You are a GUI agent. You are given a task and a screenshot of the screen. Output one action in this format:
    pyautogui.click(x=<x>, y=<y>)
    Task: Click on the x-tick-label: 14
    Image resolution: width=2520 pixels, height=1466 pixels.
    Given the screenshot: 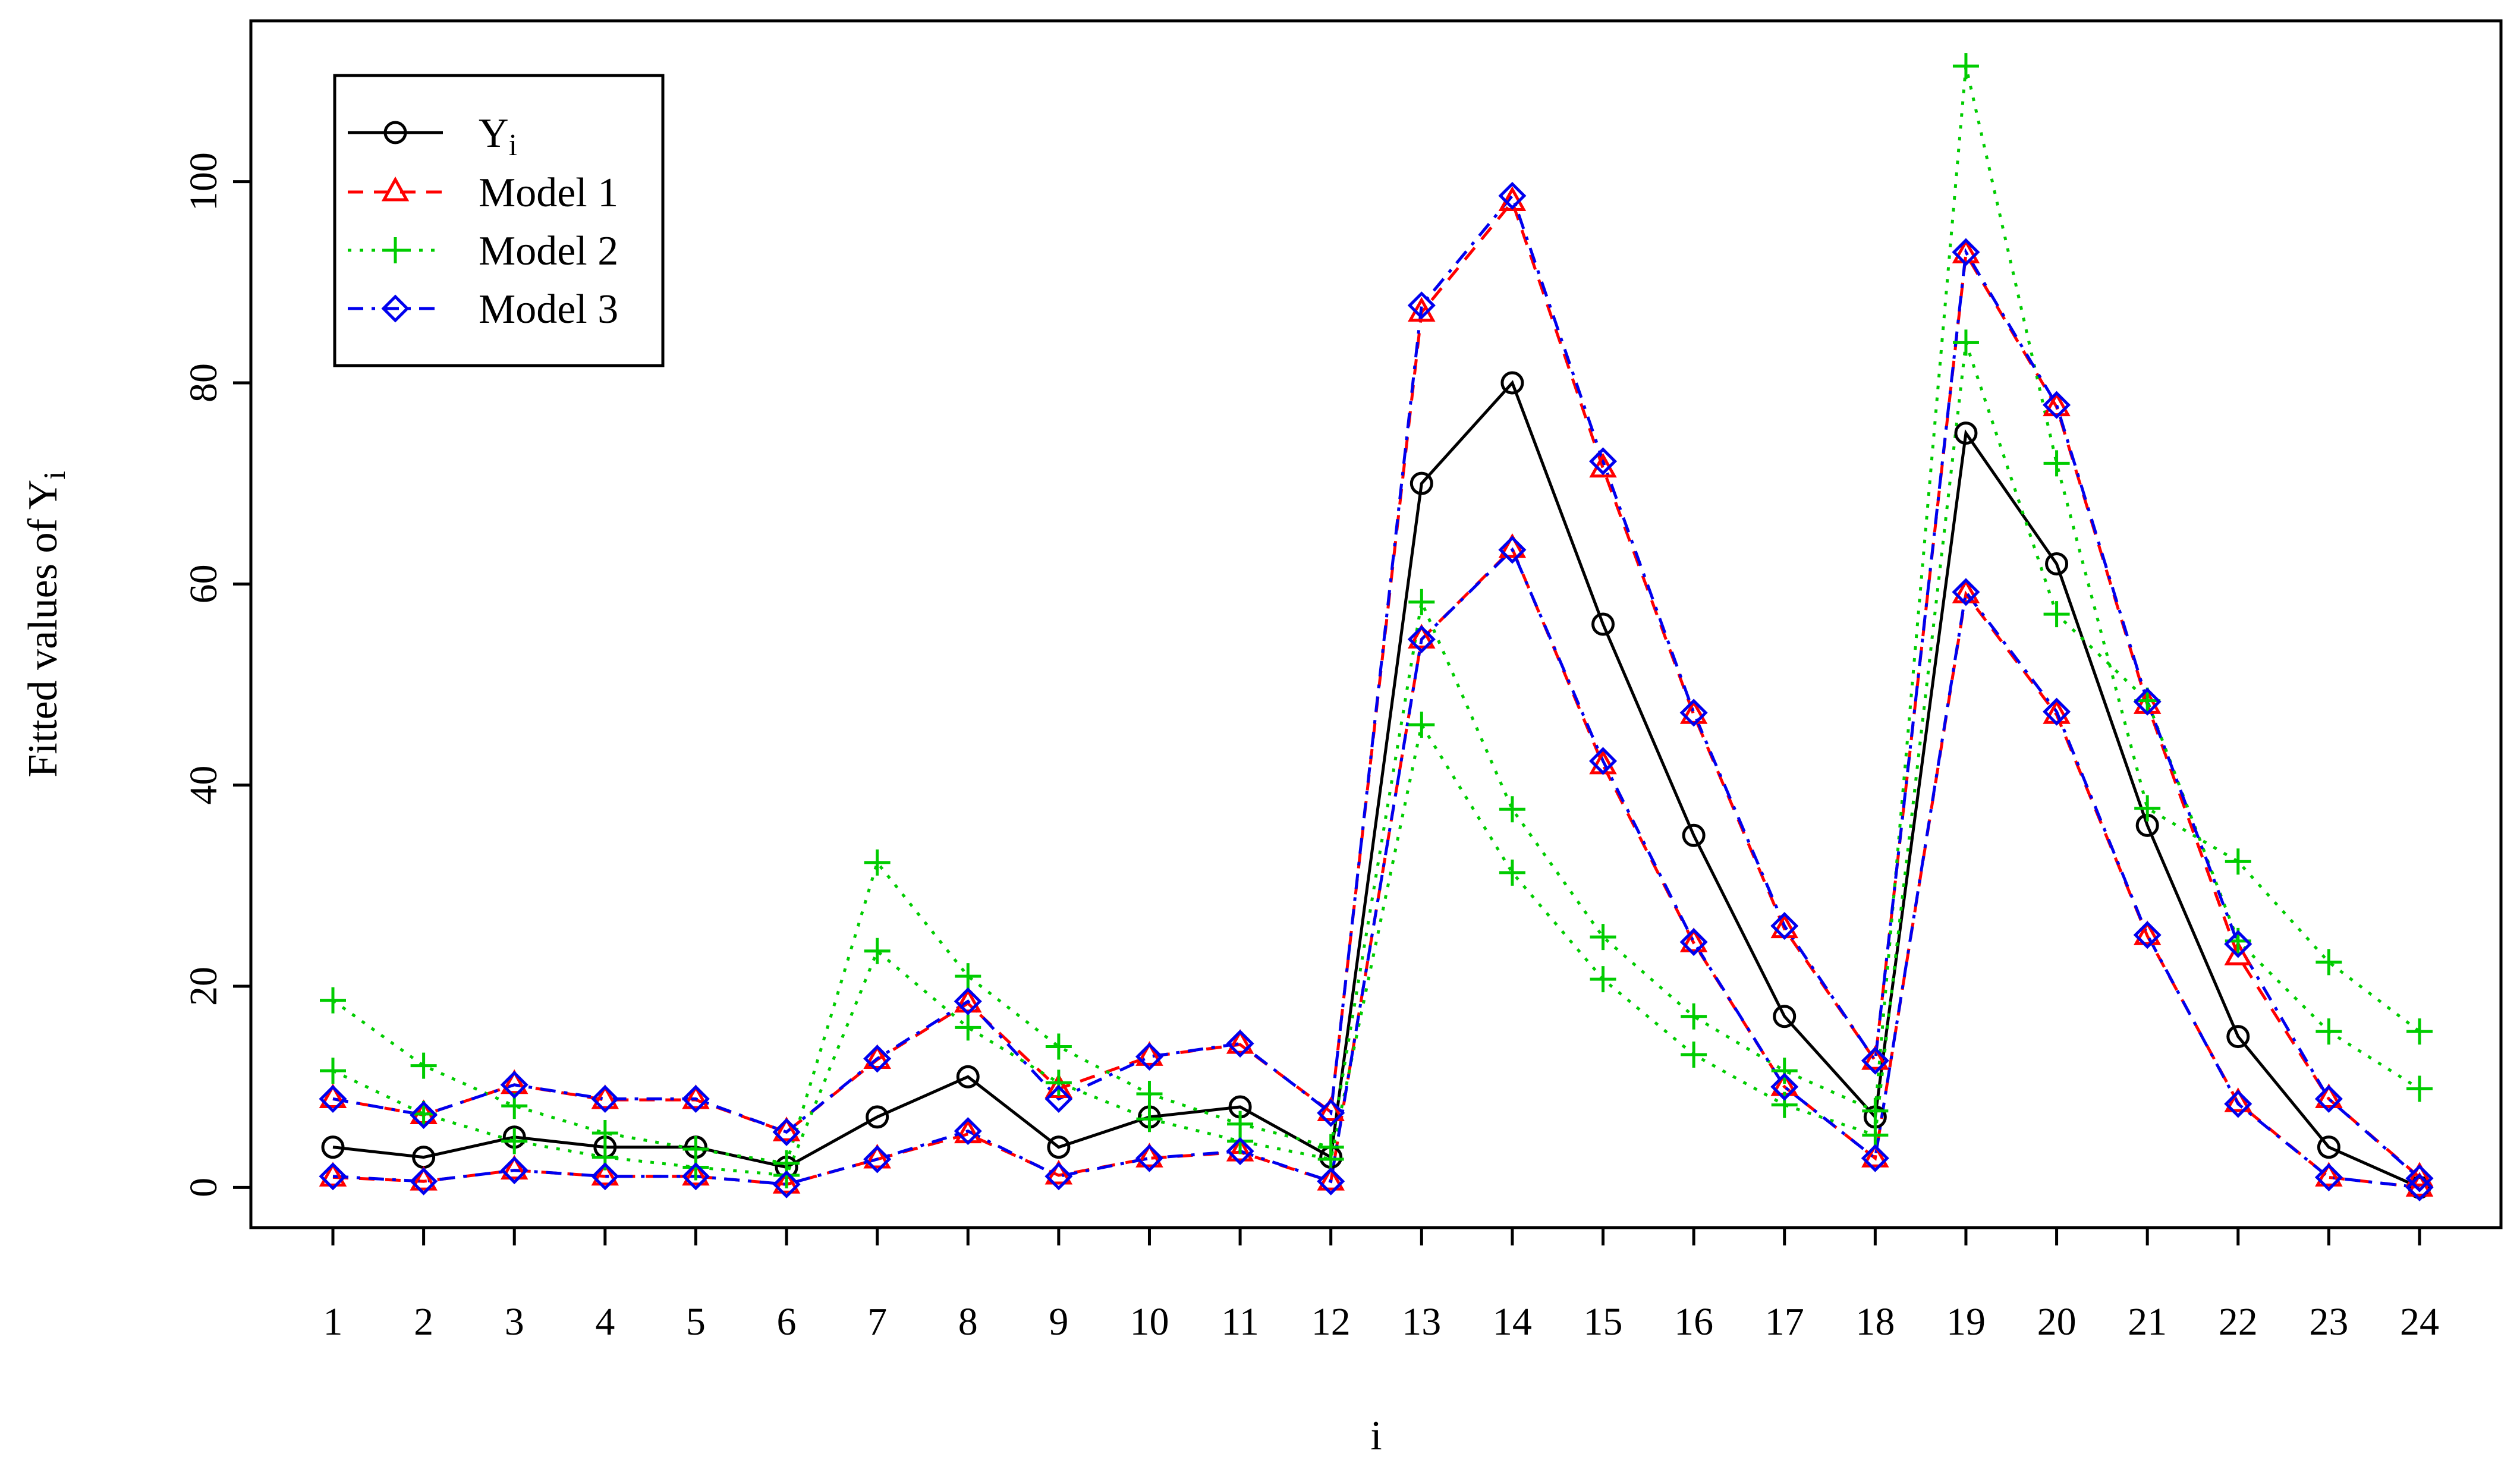 What is the action you would take?
    pyautogui.click(x=1512, y=1322)
    